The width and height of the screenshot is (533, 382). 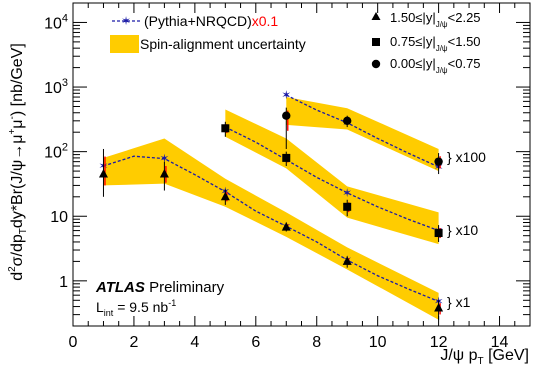 I want to click on x-axis-label: J/ψ pT [GeV], so click(x=484, y=357).